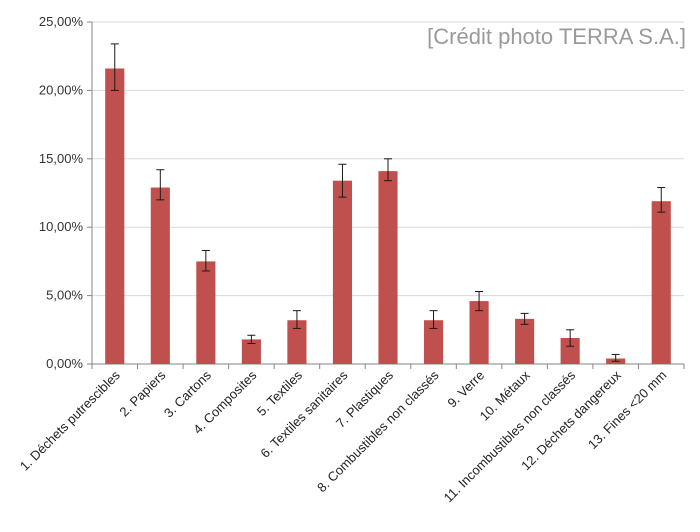 The image size is (700, 532). I want to click on x-category-label: 13. Fines <20 mm, so click(627, 410).